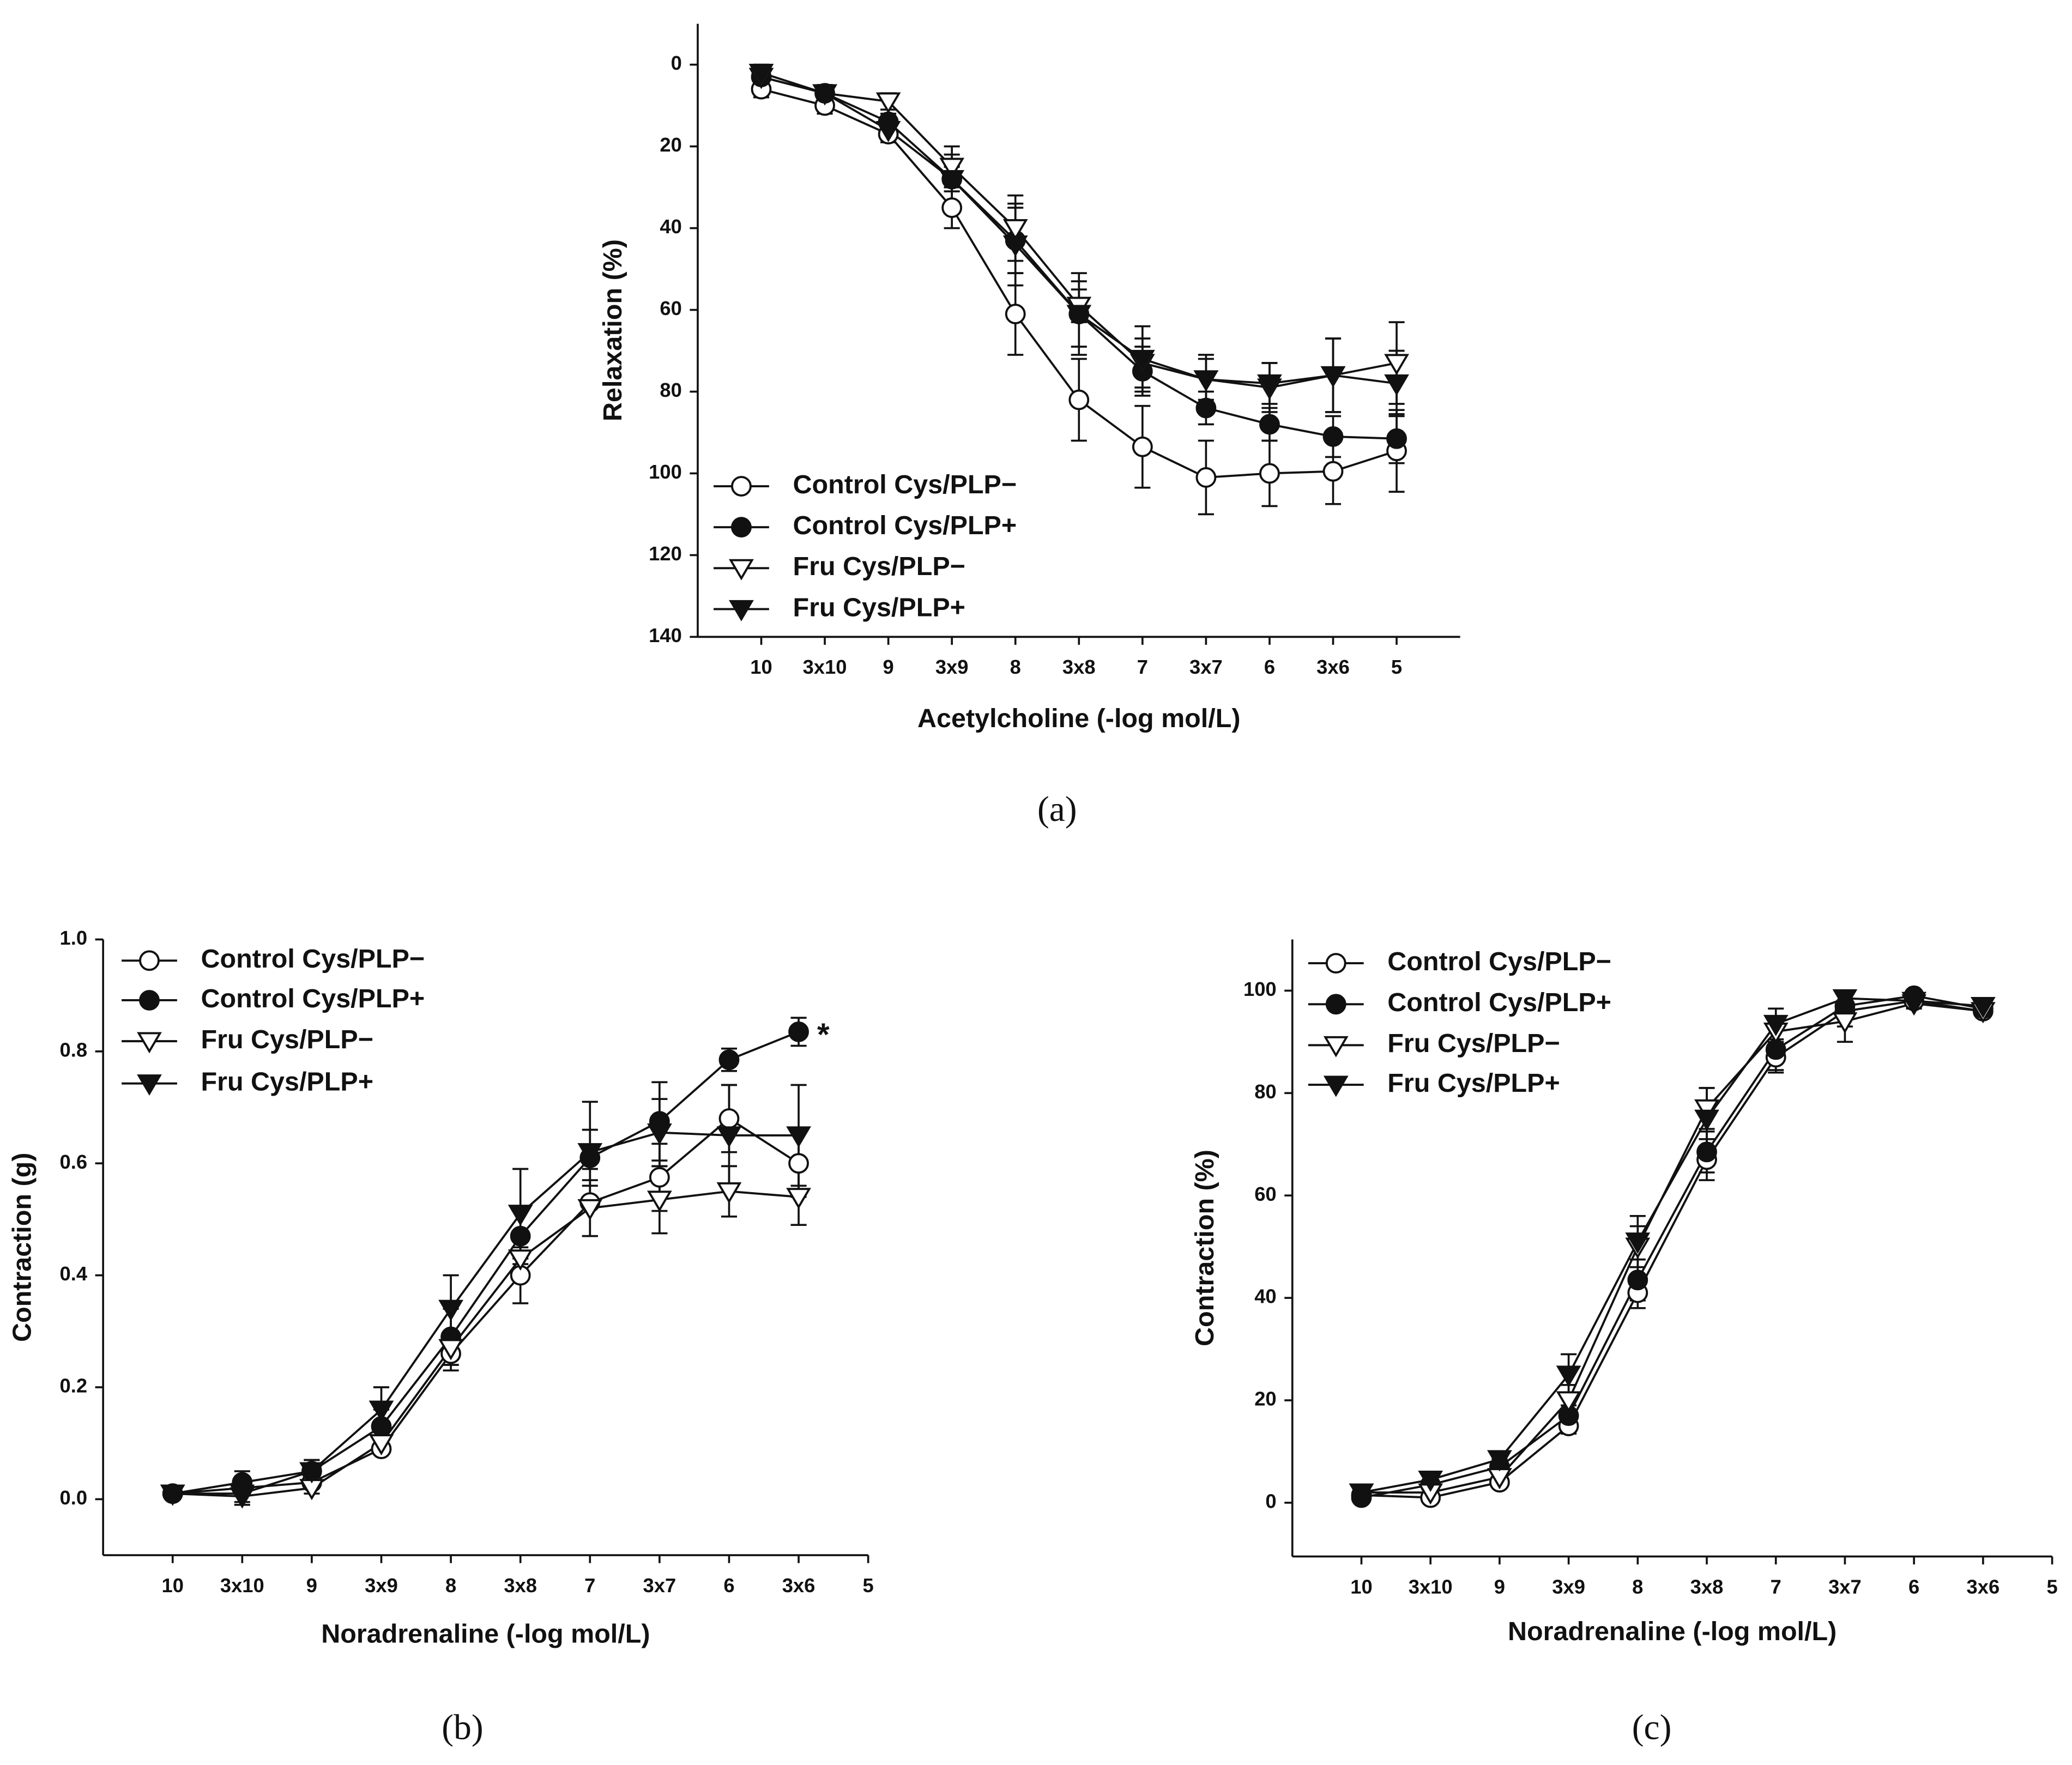 Image resolution: width=2072 pixels, height=1765 pixels. What do you see at coordinates (879, 608) in the screenshot?
I see `legend-label: Fru Cys/PLP+` at bounding box center [879, 608].